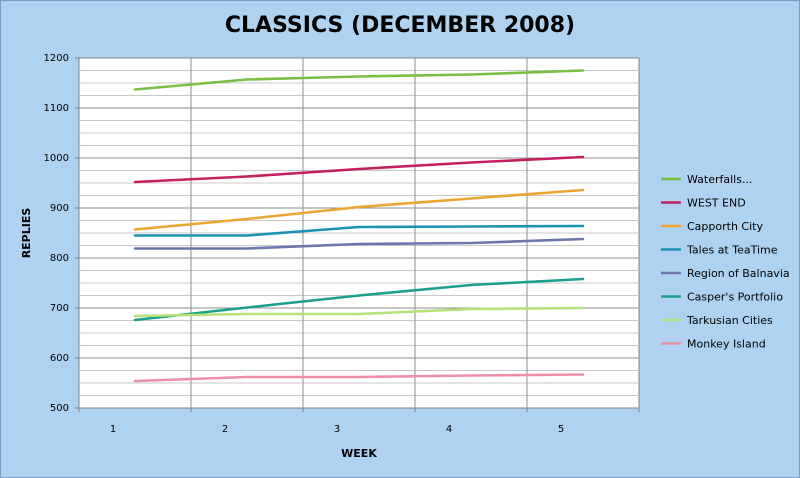 Image resolution: width=800 pixels, height=478 pixels. What do you see at coordinates (26, 233) in the screenshot?
I see `y-axis-label: REPLIES` at bounding box center [26, 233].